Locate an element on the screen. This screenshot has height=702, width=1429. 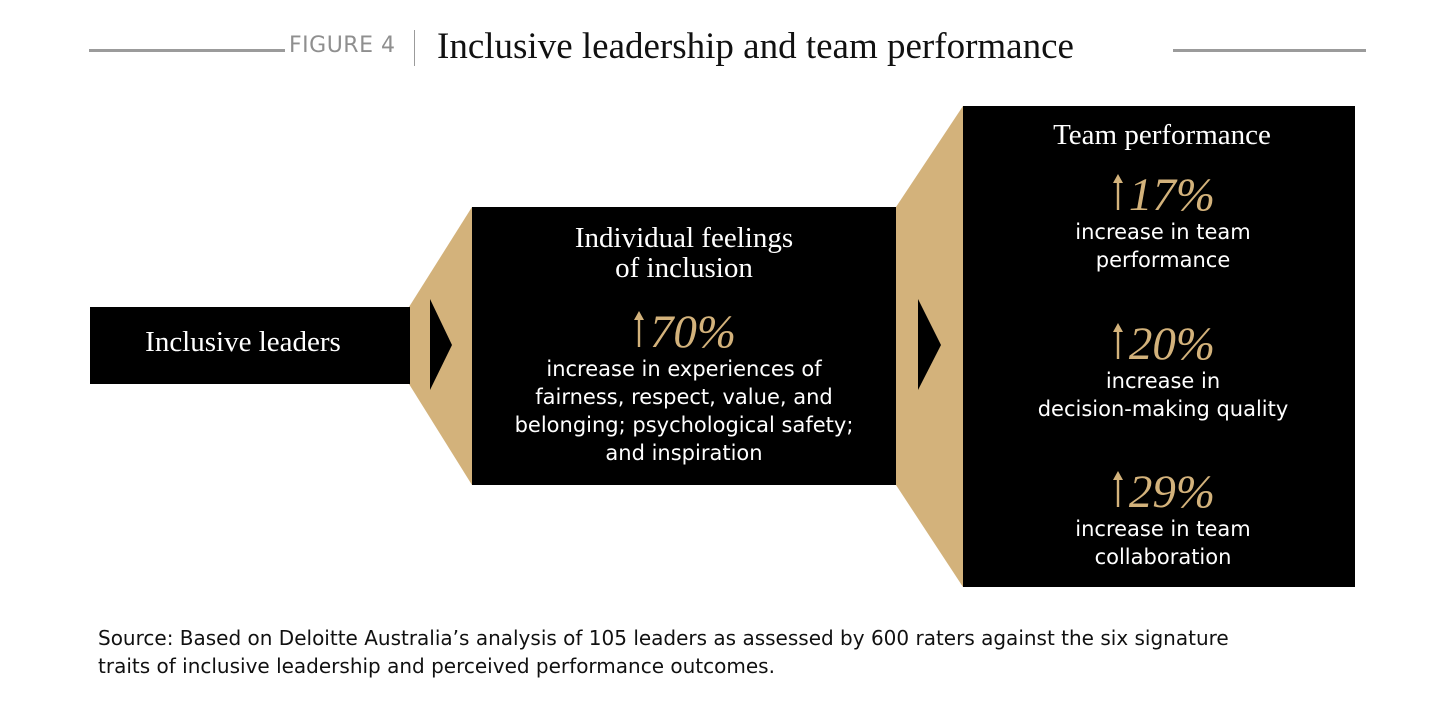
stat-value-row: 70% is located at coordinates (684, 332).